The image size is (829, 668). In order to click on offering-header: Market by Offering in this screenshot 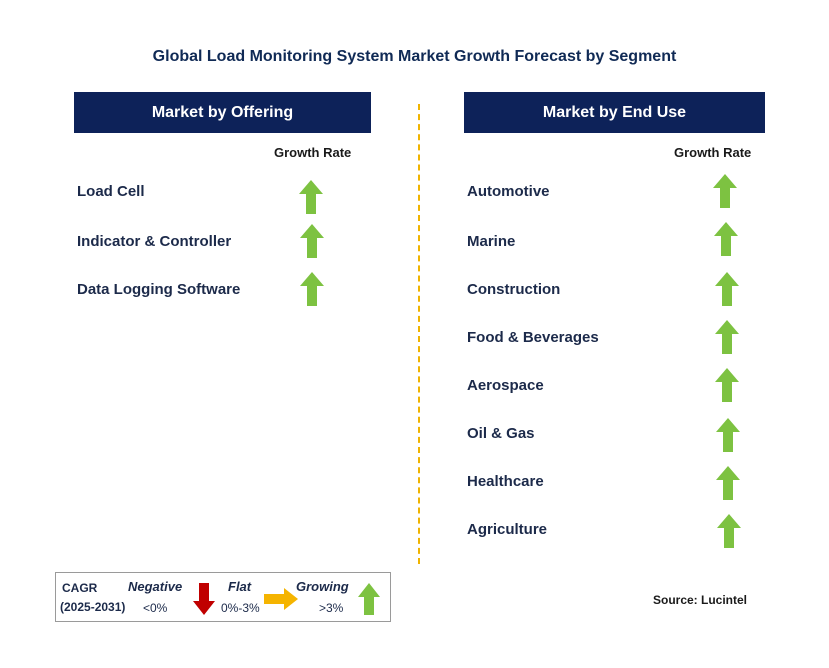, I will do `click(222, 112)`.